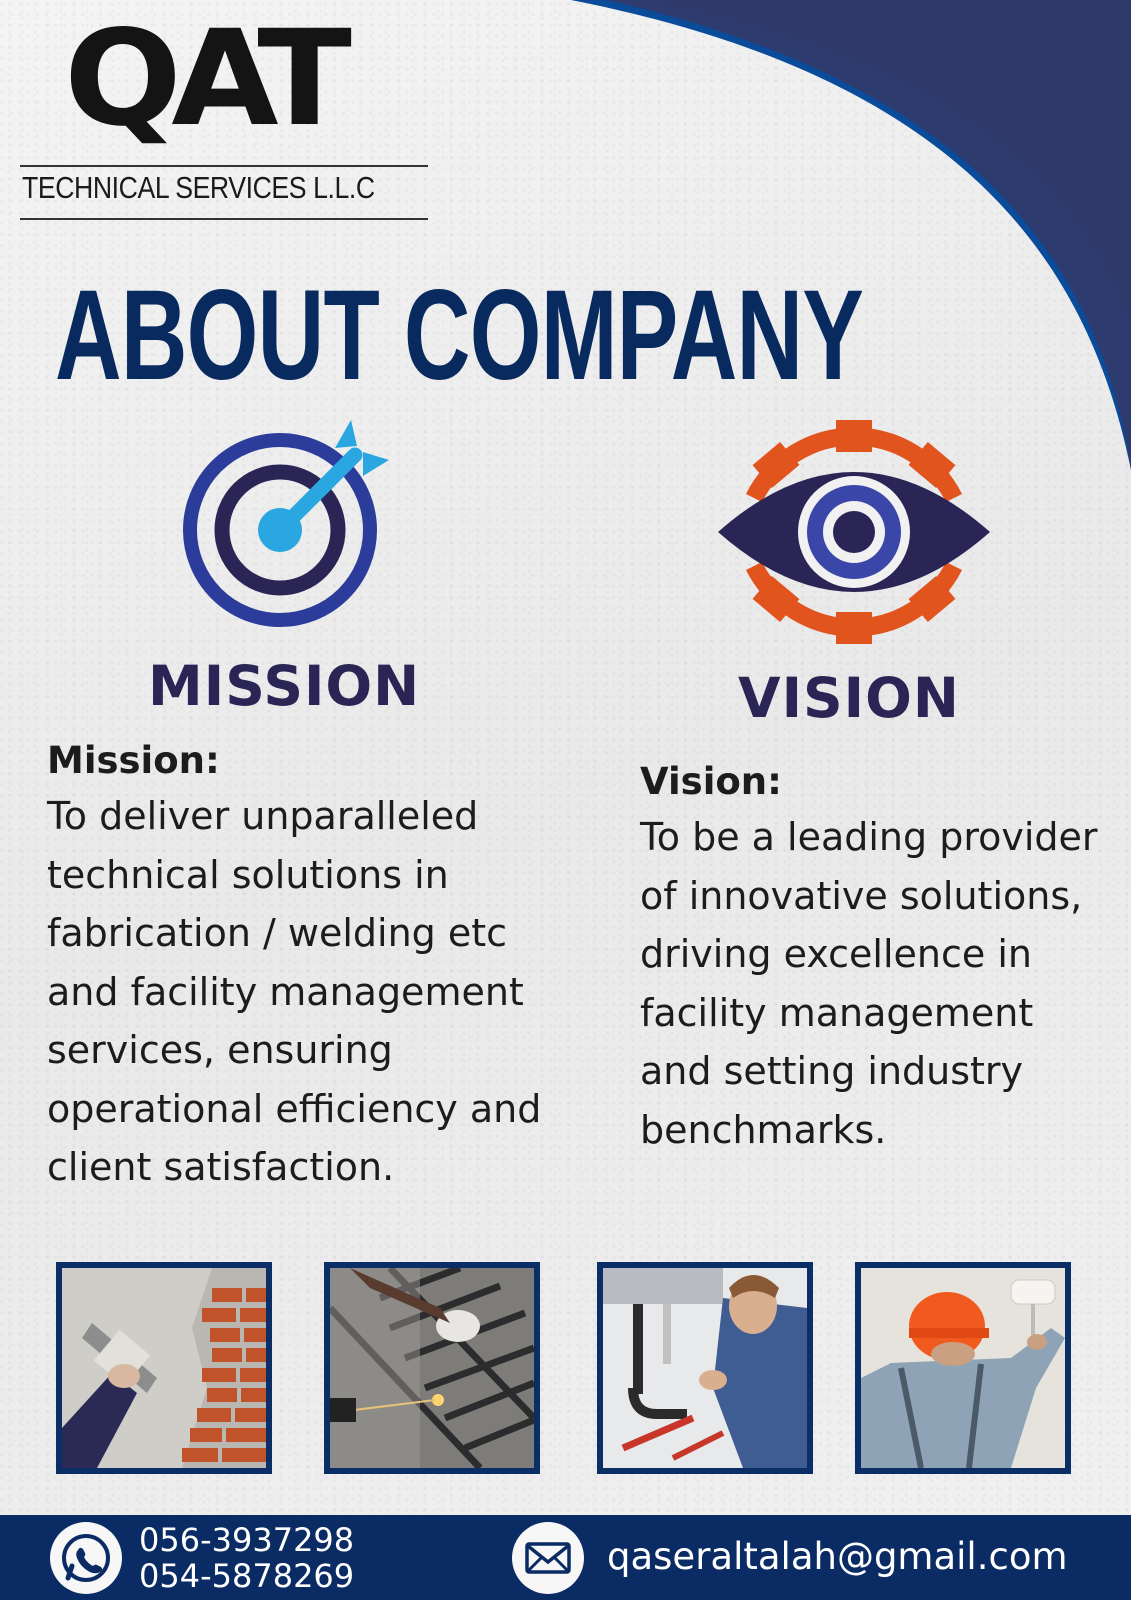 This screenshot has height=1600, width=1131. Describe the element at coordinates (247, 1576) in the screenshot. I see `phone-number-2: 054-5878269` at that location.